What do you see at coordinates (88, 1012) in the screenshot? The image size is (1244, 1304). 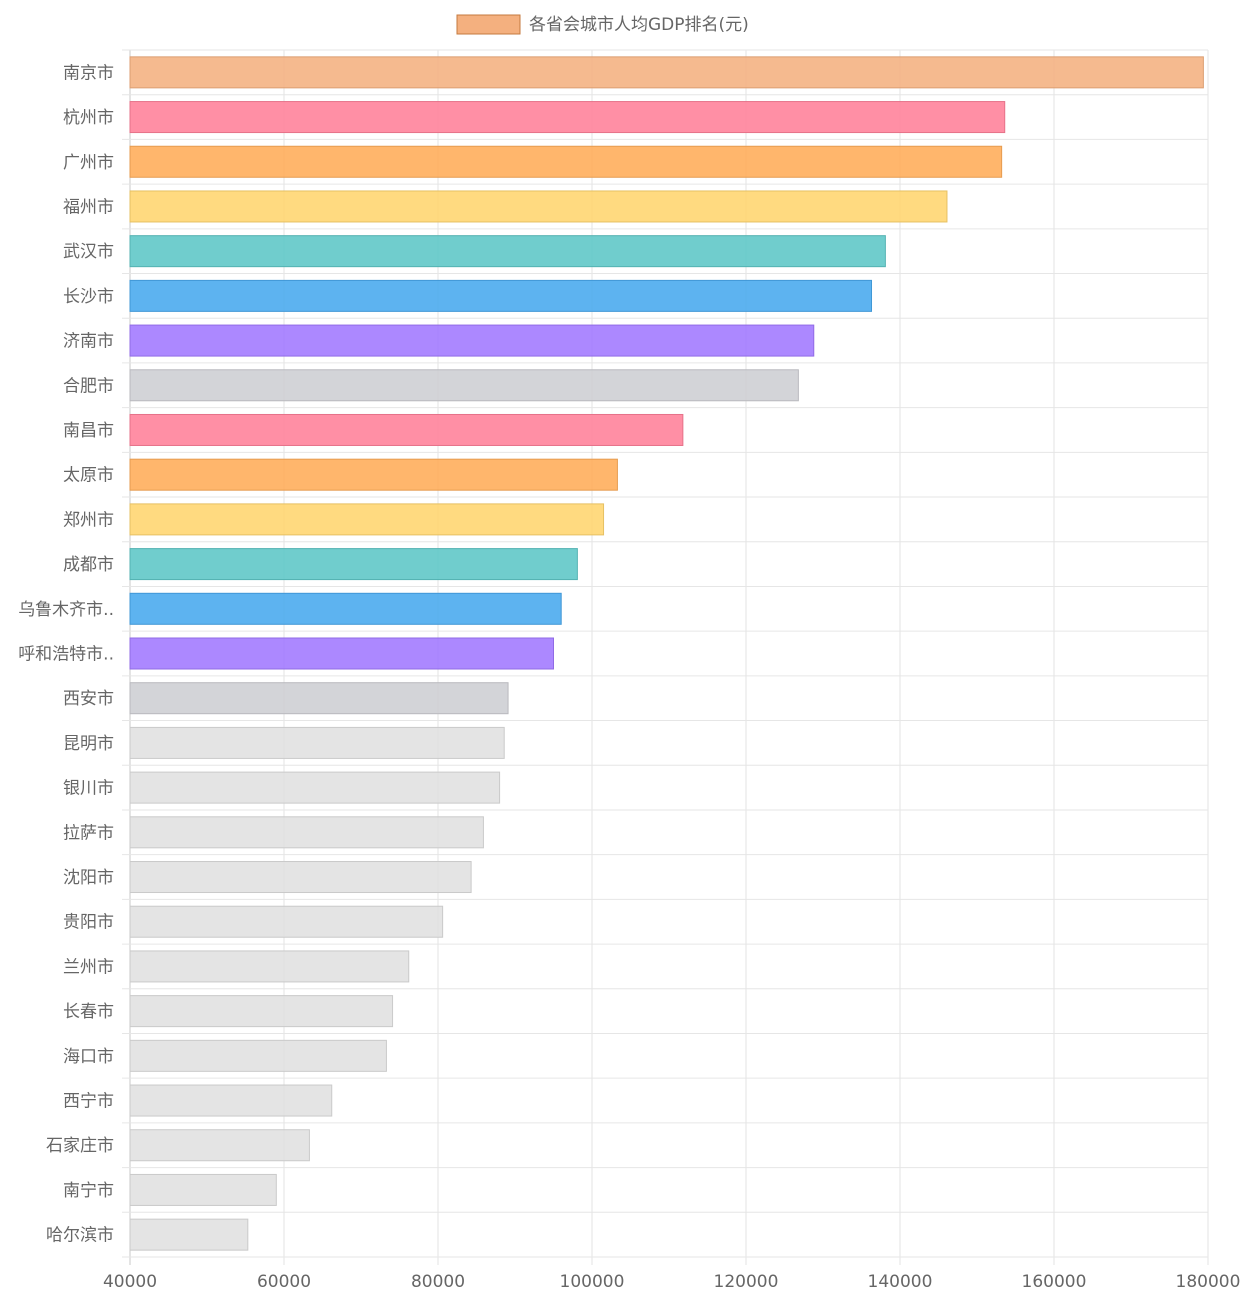 I see `y-tick-label: 长春市` at bounding box center [88, 1012].